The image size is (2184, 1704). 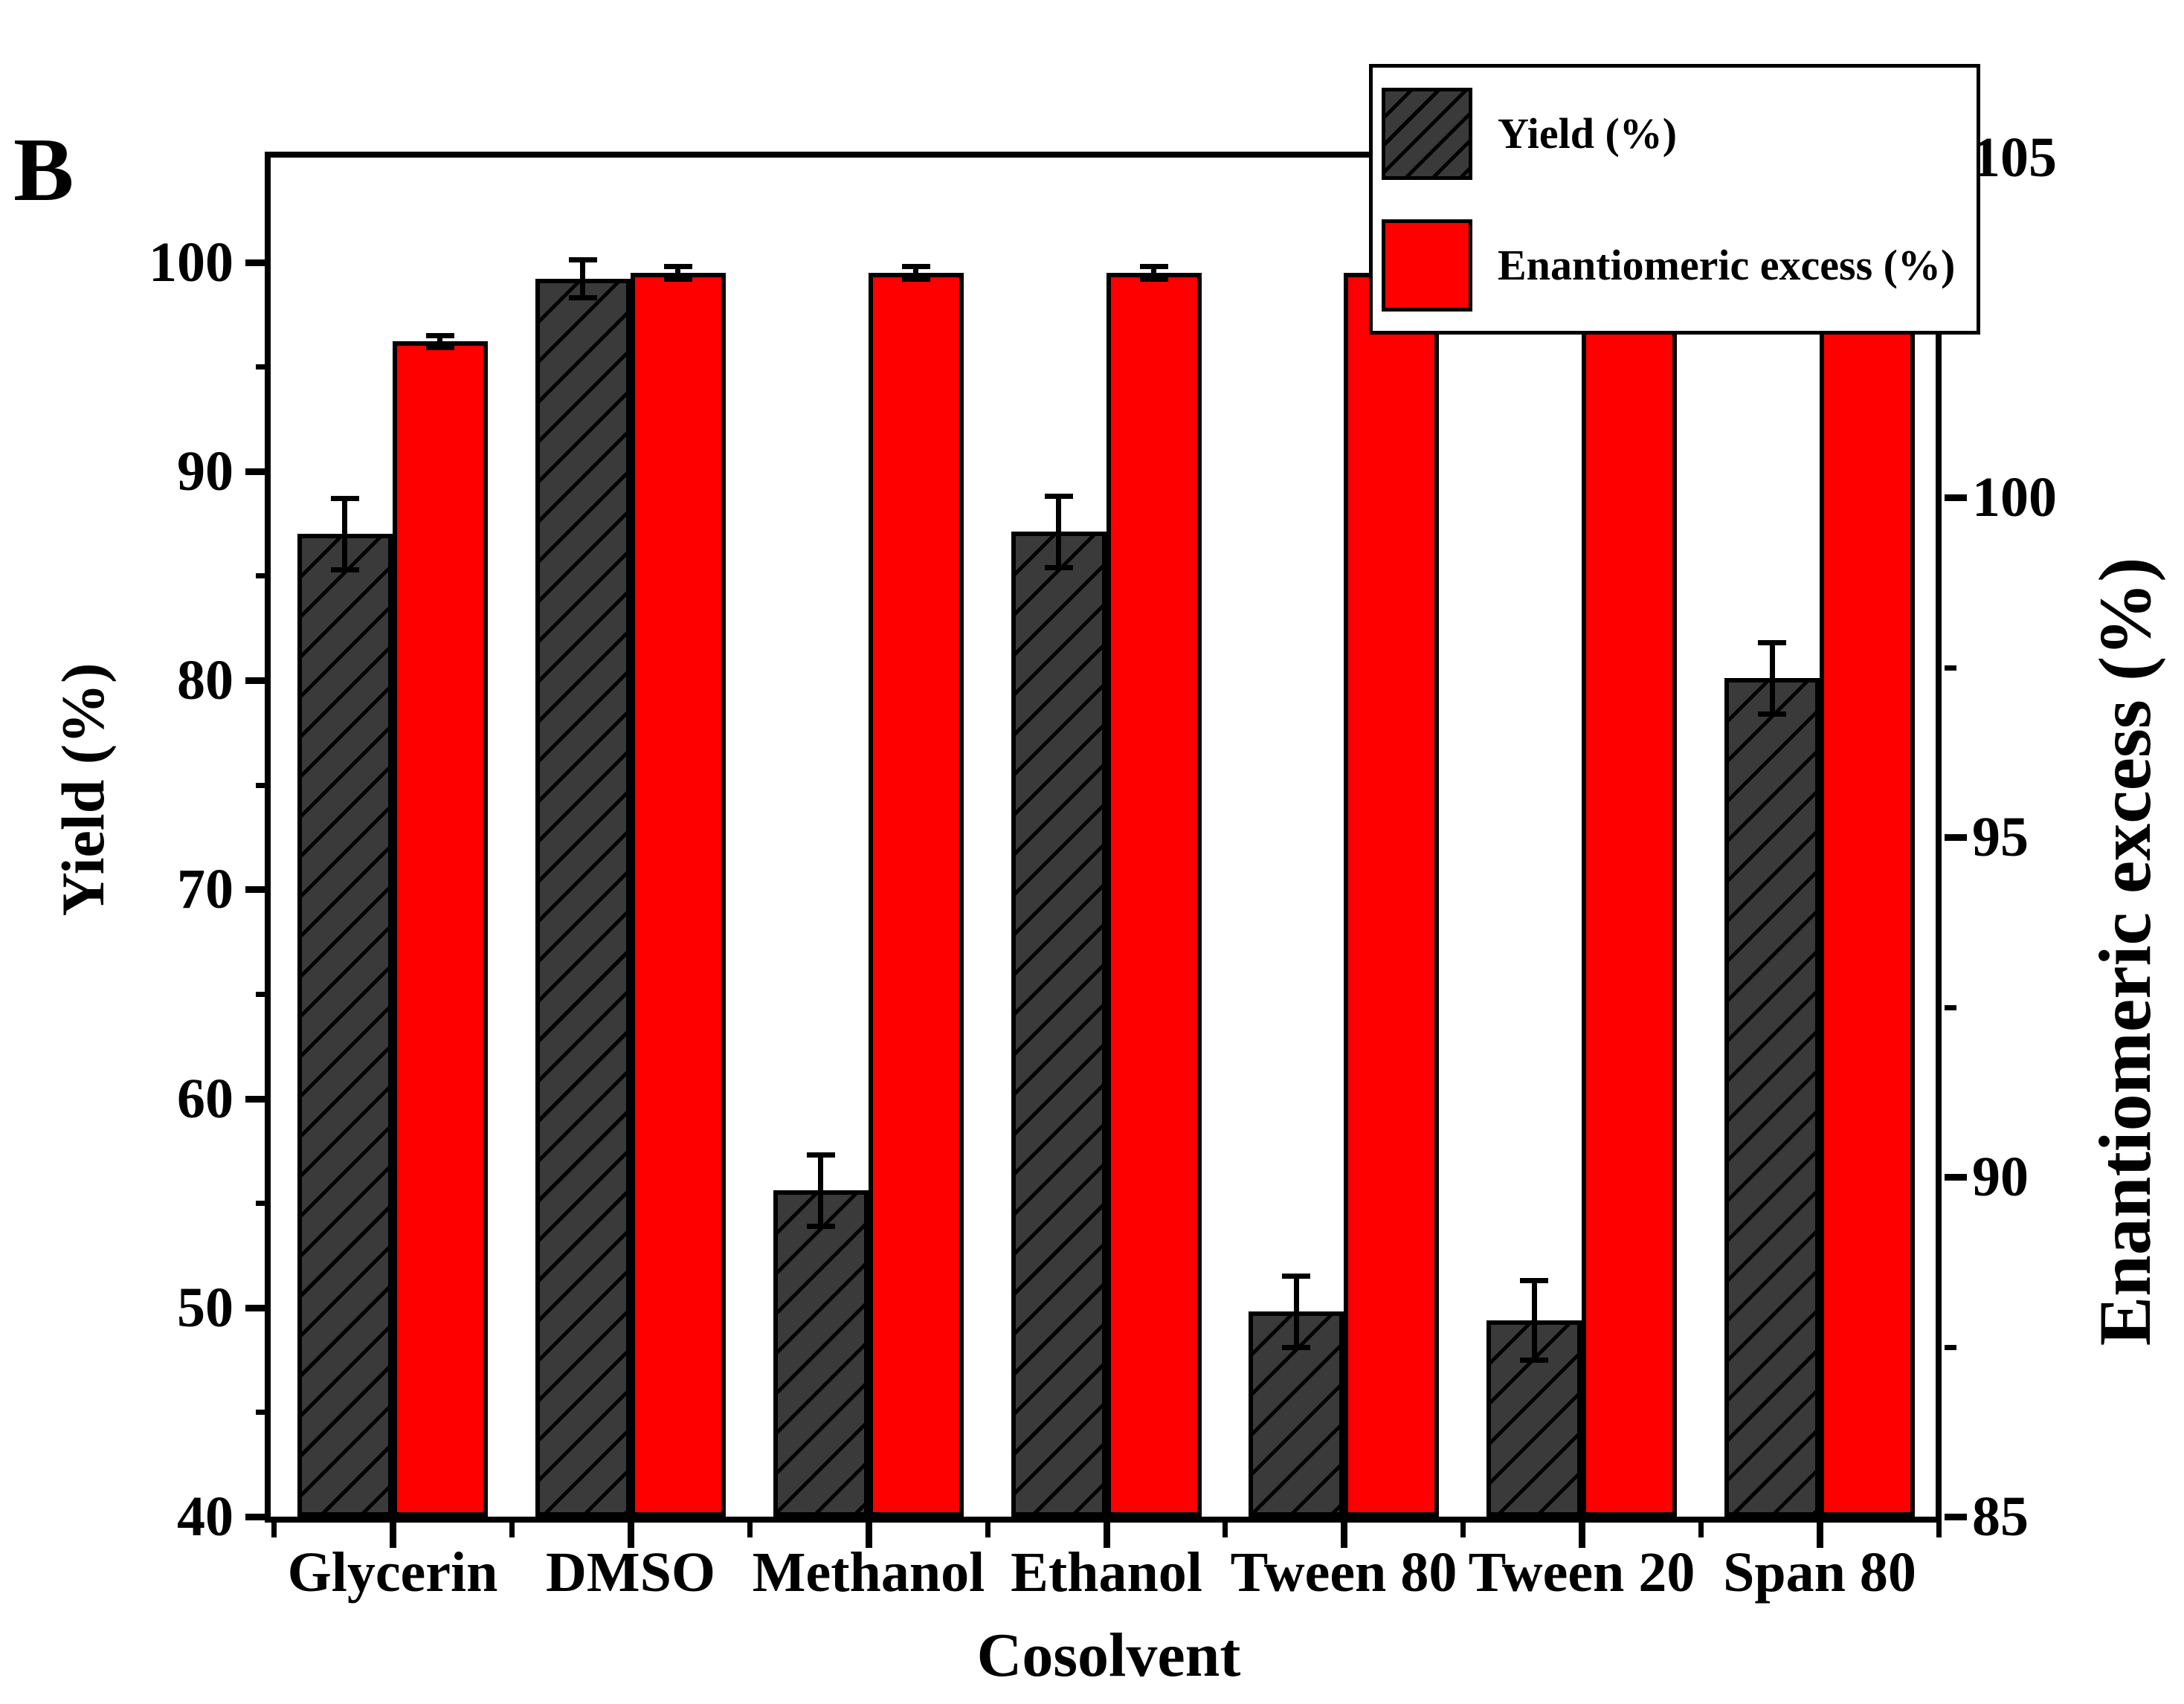 What do you see at coordinates (631, 1572) in the screenshot?
I see `x-category-label: DMSO` at bounding box center [631, 1572].